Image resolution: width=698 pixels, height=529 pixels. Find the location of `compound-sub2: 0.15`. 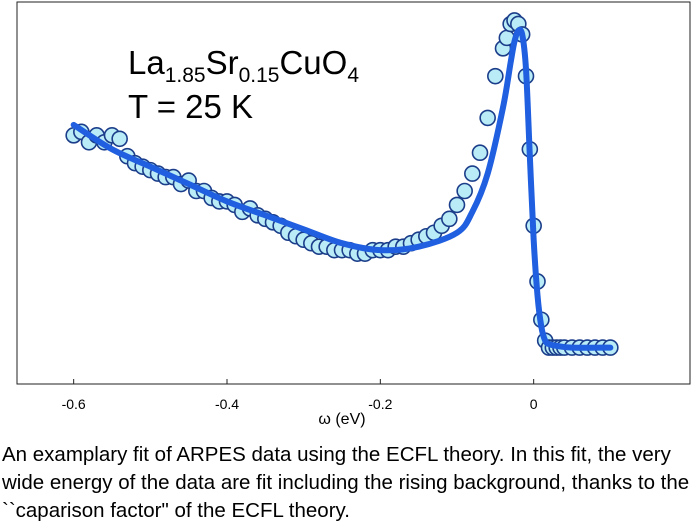

compound-sub2: 0.15 is located at coordinates (259, 75).